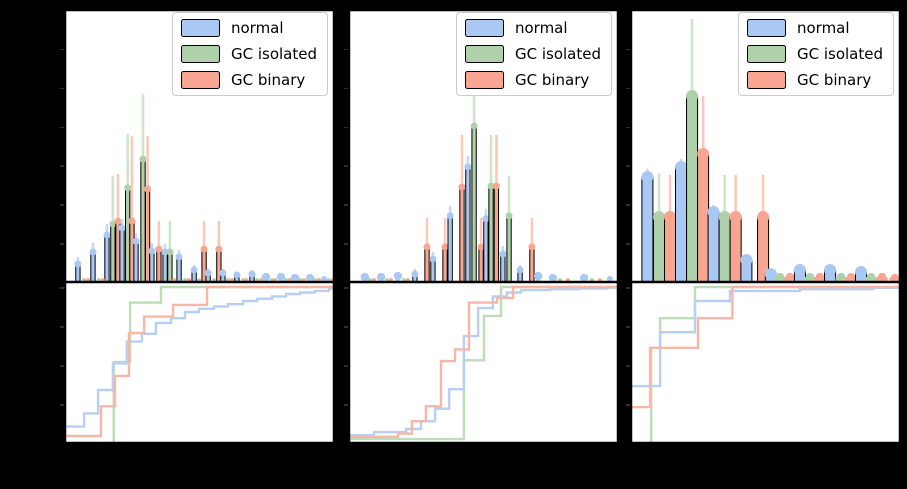 The image size is (907, 489). I want to click on legend-entry: GC isolated, so click(248, 53).